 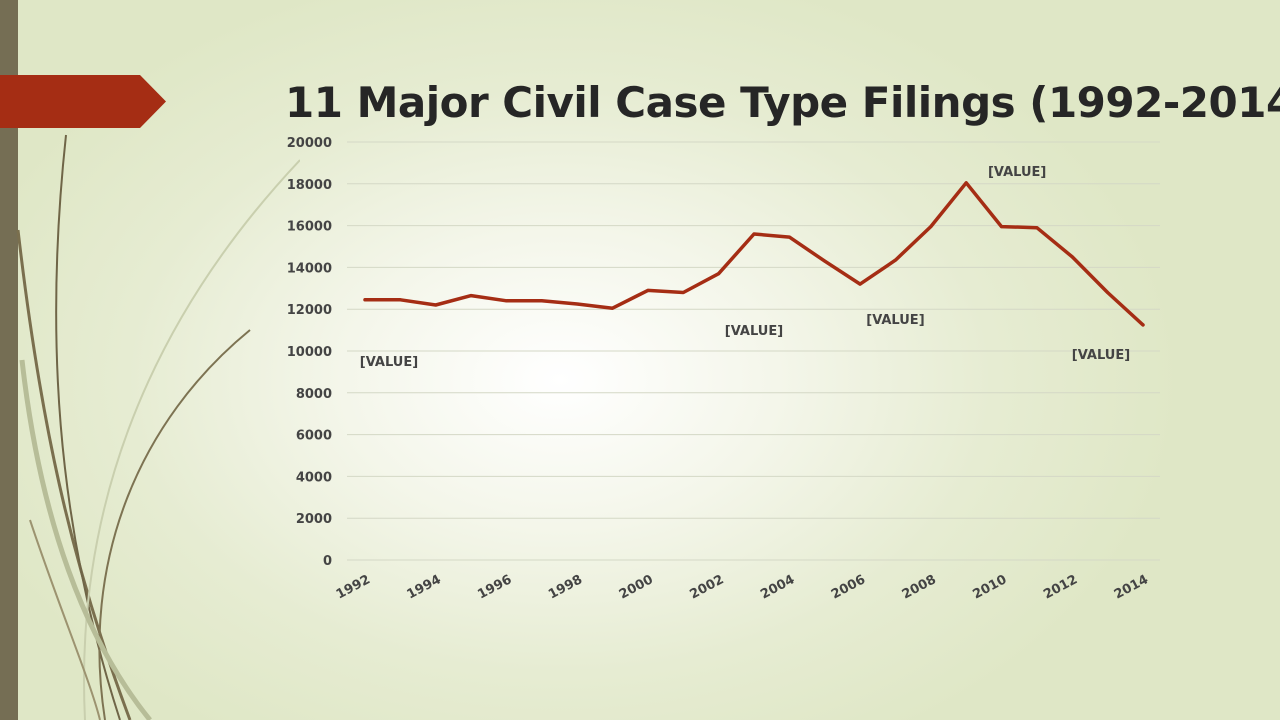 What do you see at coordinates (424, 587) in the screenshot?
I see `x-tick-label: 1994` at bounding box center [424, 587].